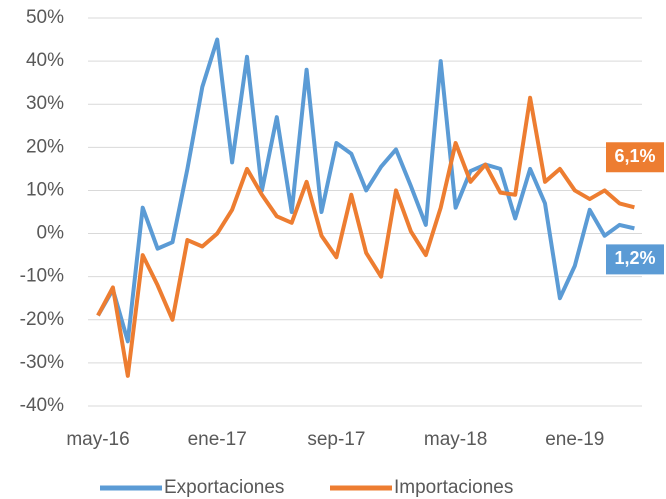 The width and height of the screenshot is (666, 499). What do you see at coordinates (574, 439) in the screenshot?
I see `x-tick-label: ene-19` at bounding box center [574, 439].